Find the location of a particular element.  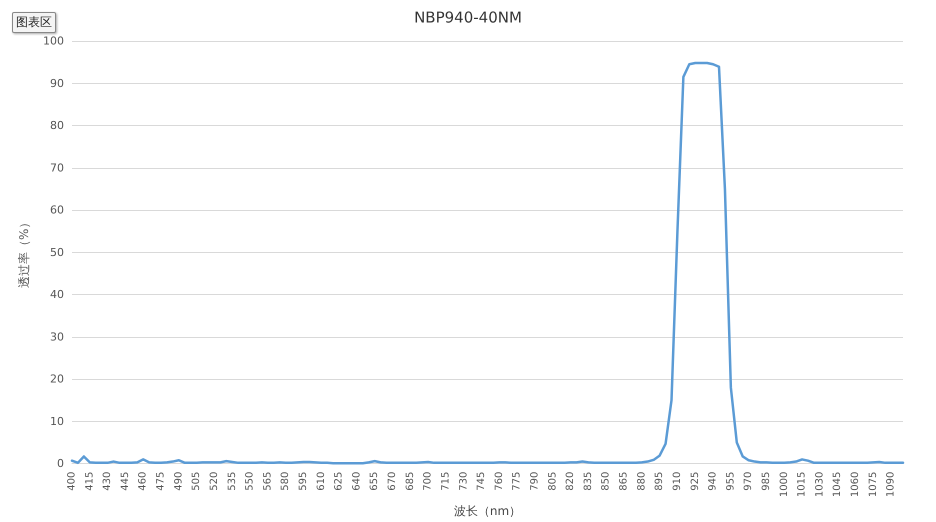

y-tick-label: 20 is located at coordinates (57, 379).